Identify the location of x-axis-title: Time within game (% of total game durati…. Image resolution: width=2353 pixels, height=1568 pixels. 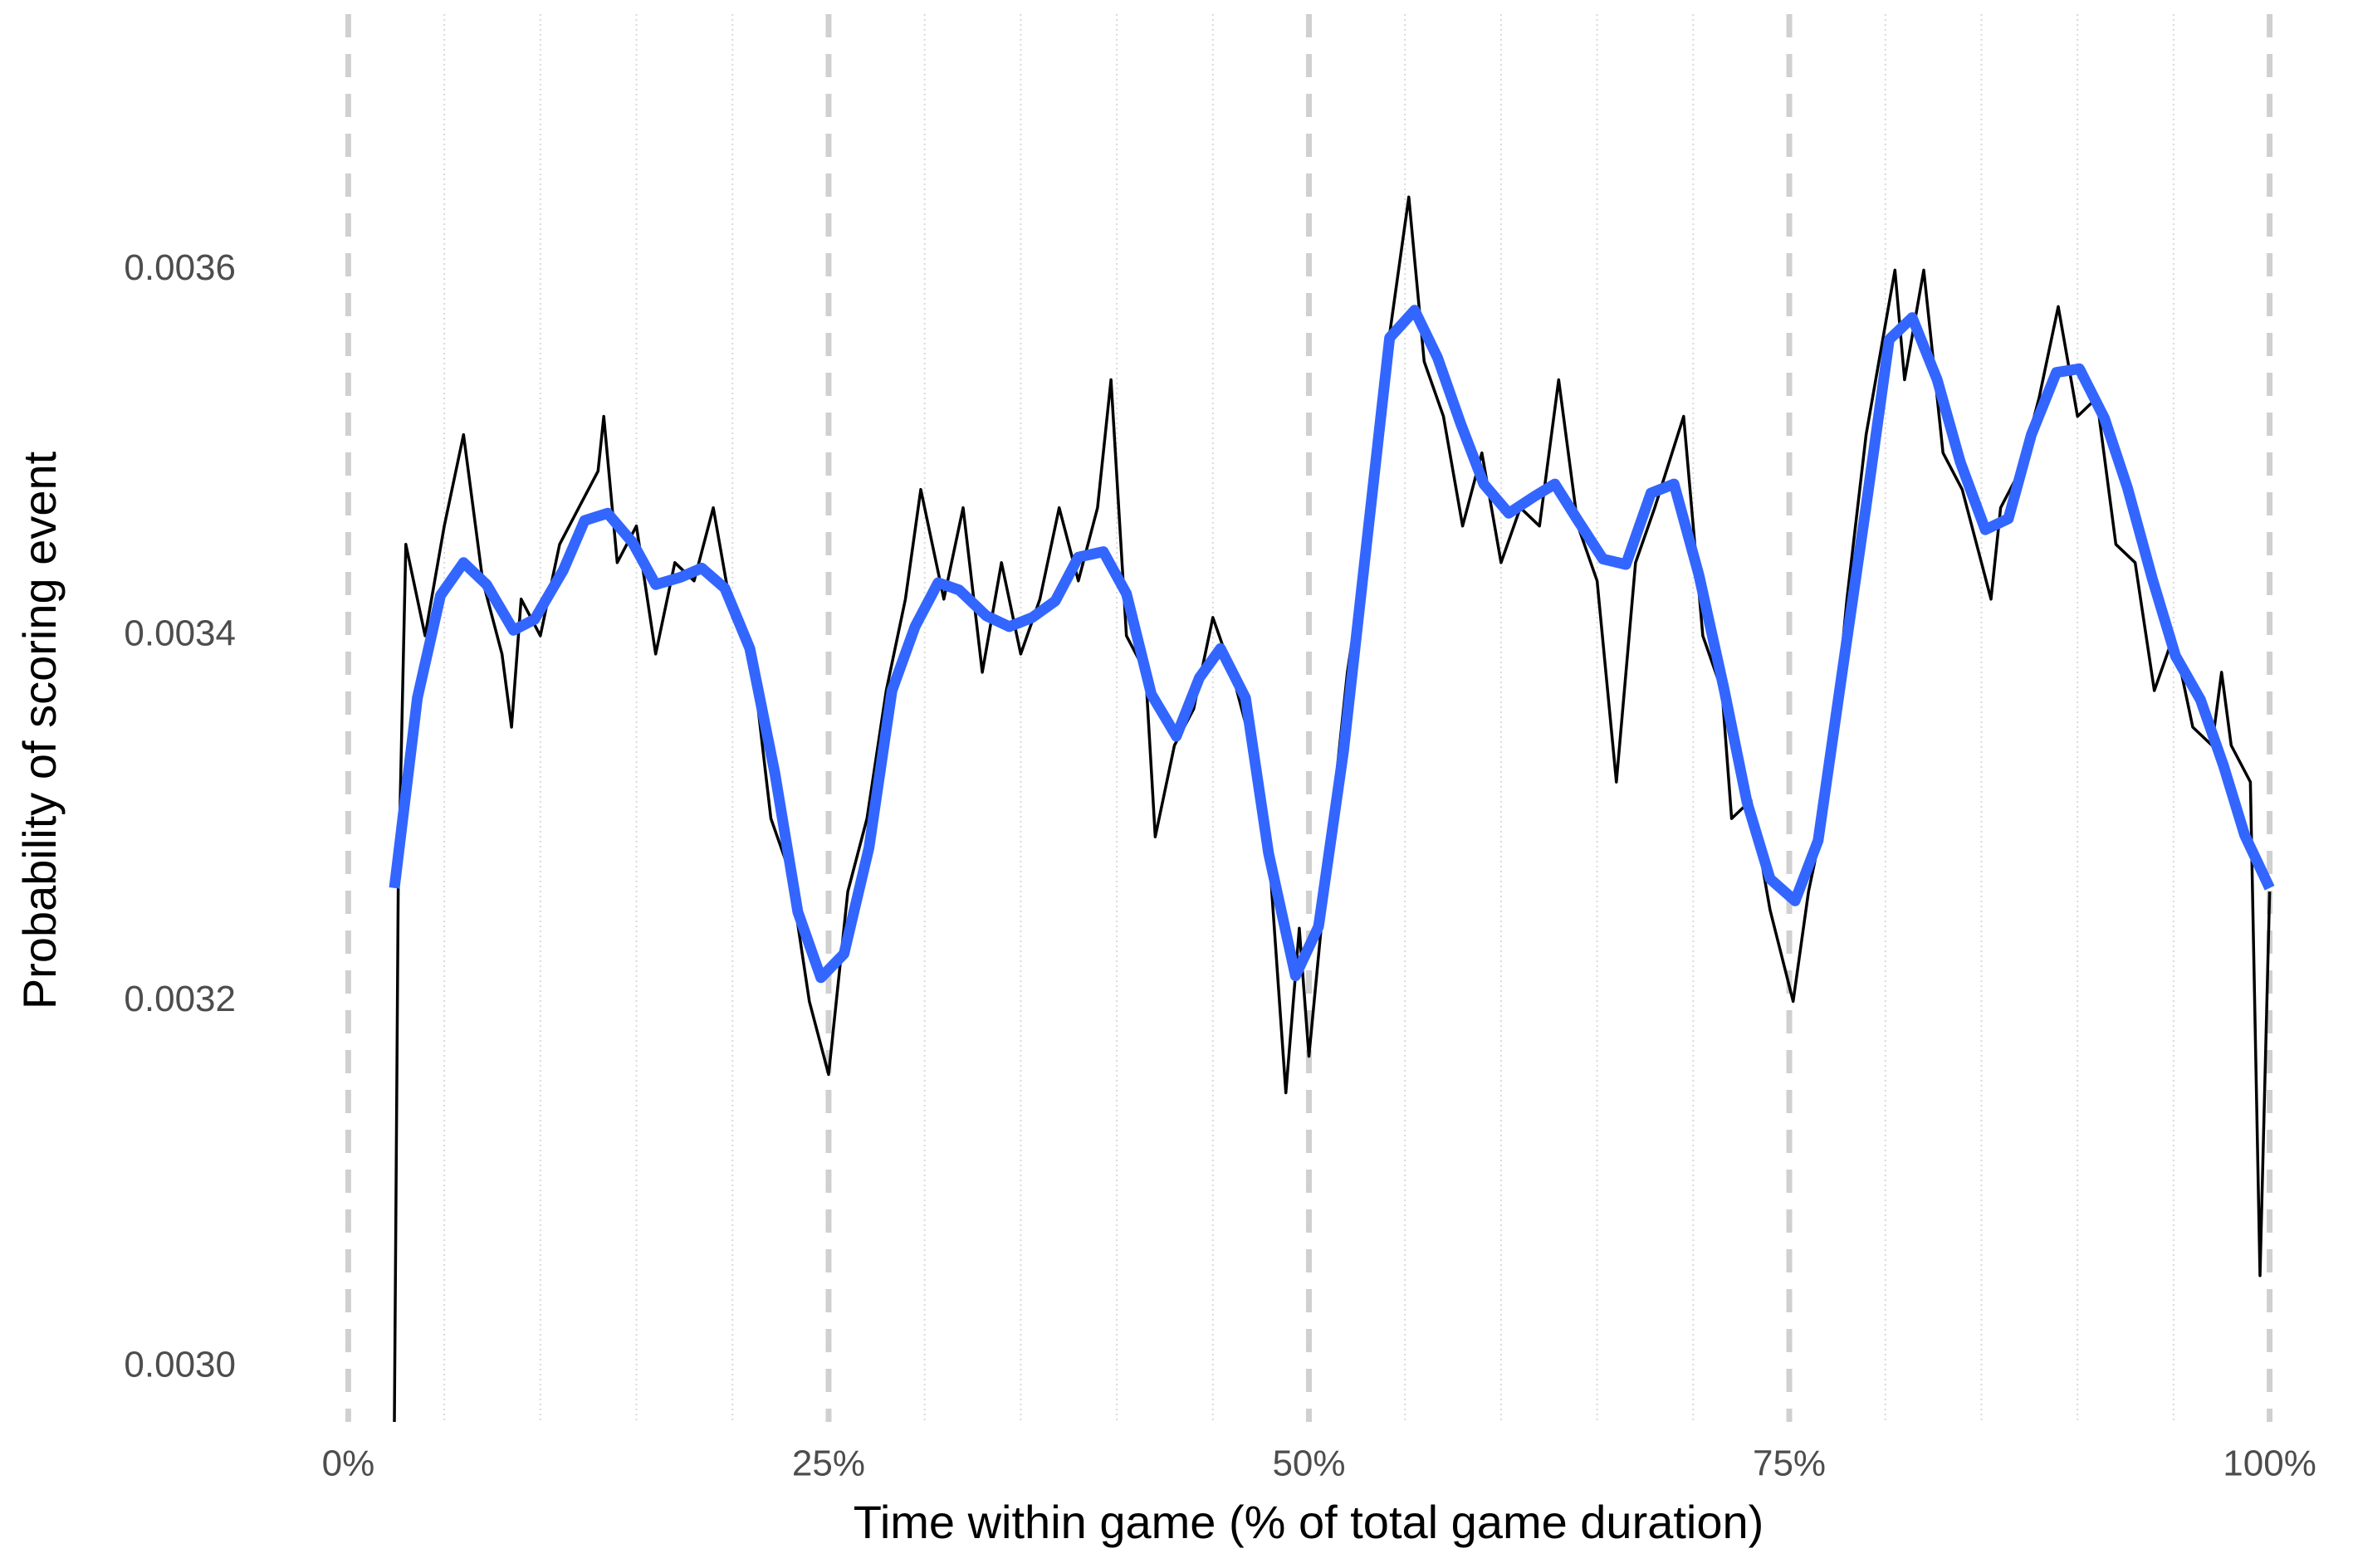
(1309, 1522).